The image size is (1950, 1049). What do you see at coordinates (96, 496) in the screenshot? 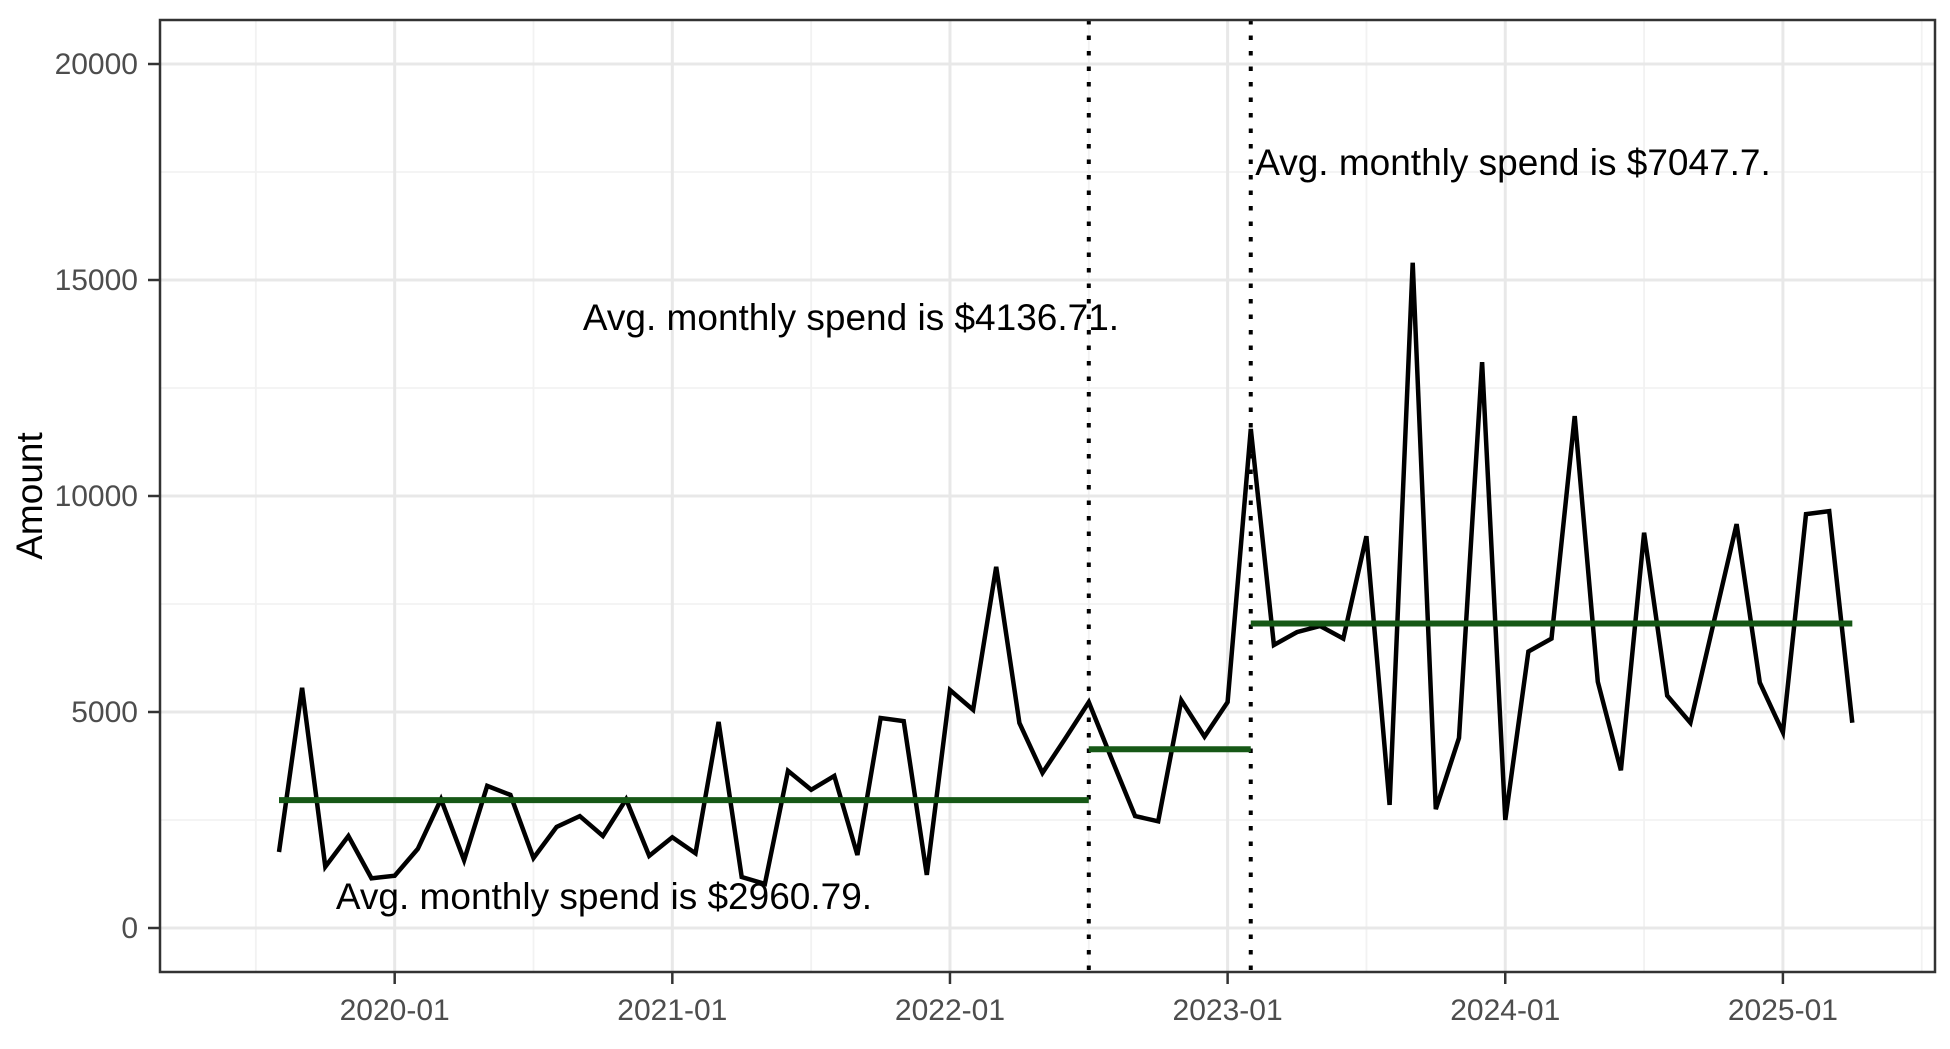
I see `y-tick-label: 10000` at bounding box center [96, 496].